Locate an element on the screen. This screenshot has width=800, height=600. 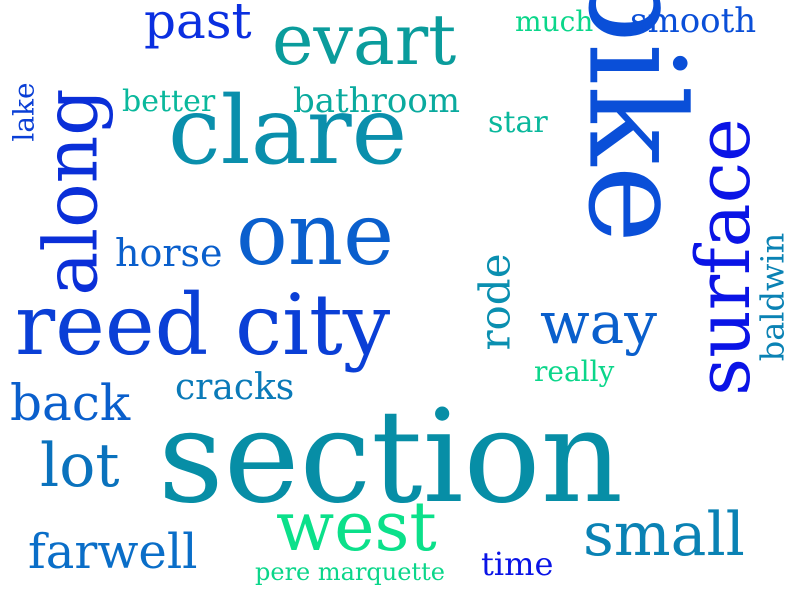
word-better: better is located at coordinates (169, 101).